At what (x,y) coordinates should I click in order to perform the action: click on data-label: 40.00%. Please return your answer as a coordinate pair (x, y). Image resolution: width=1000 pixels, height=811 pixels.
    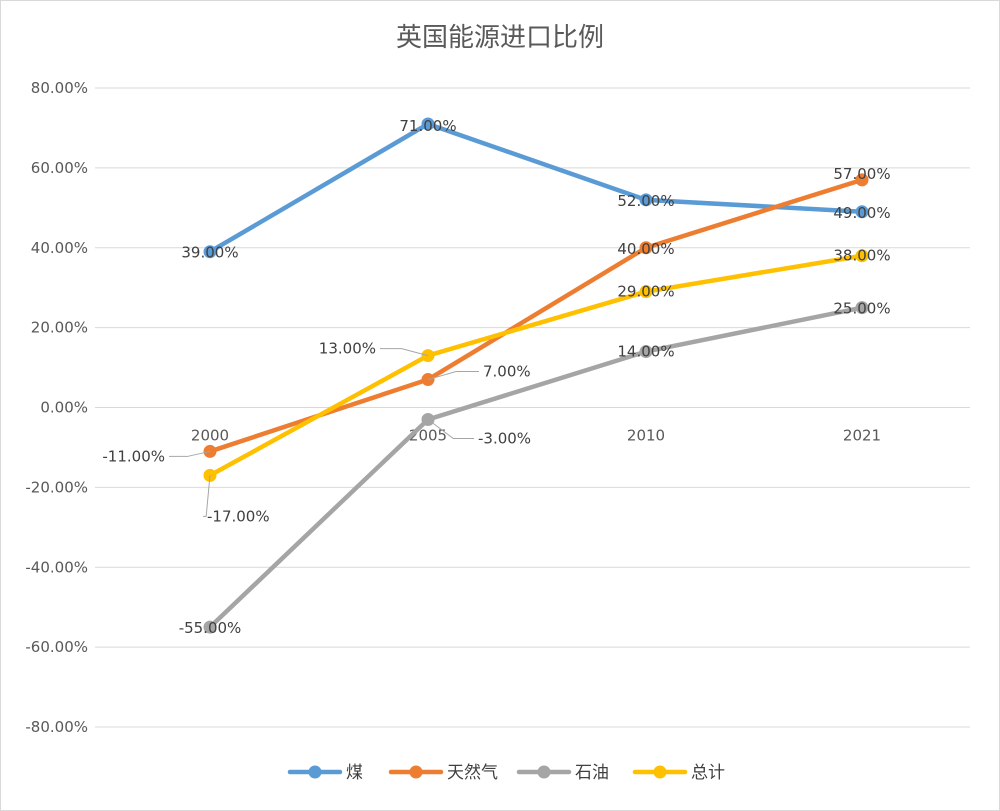
    Looking at the image, I should click on (645, 249).